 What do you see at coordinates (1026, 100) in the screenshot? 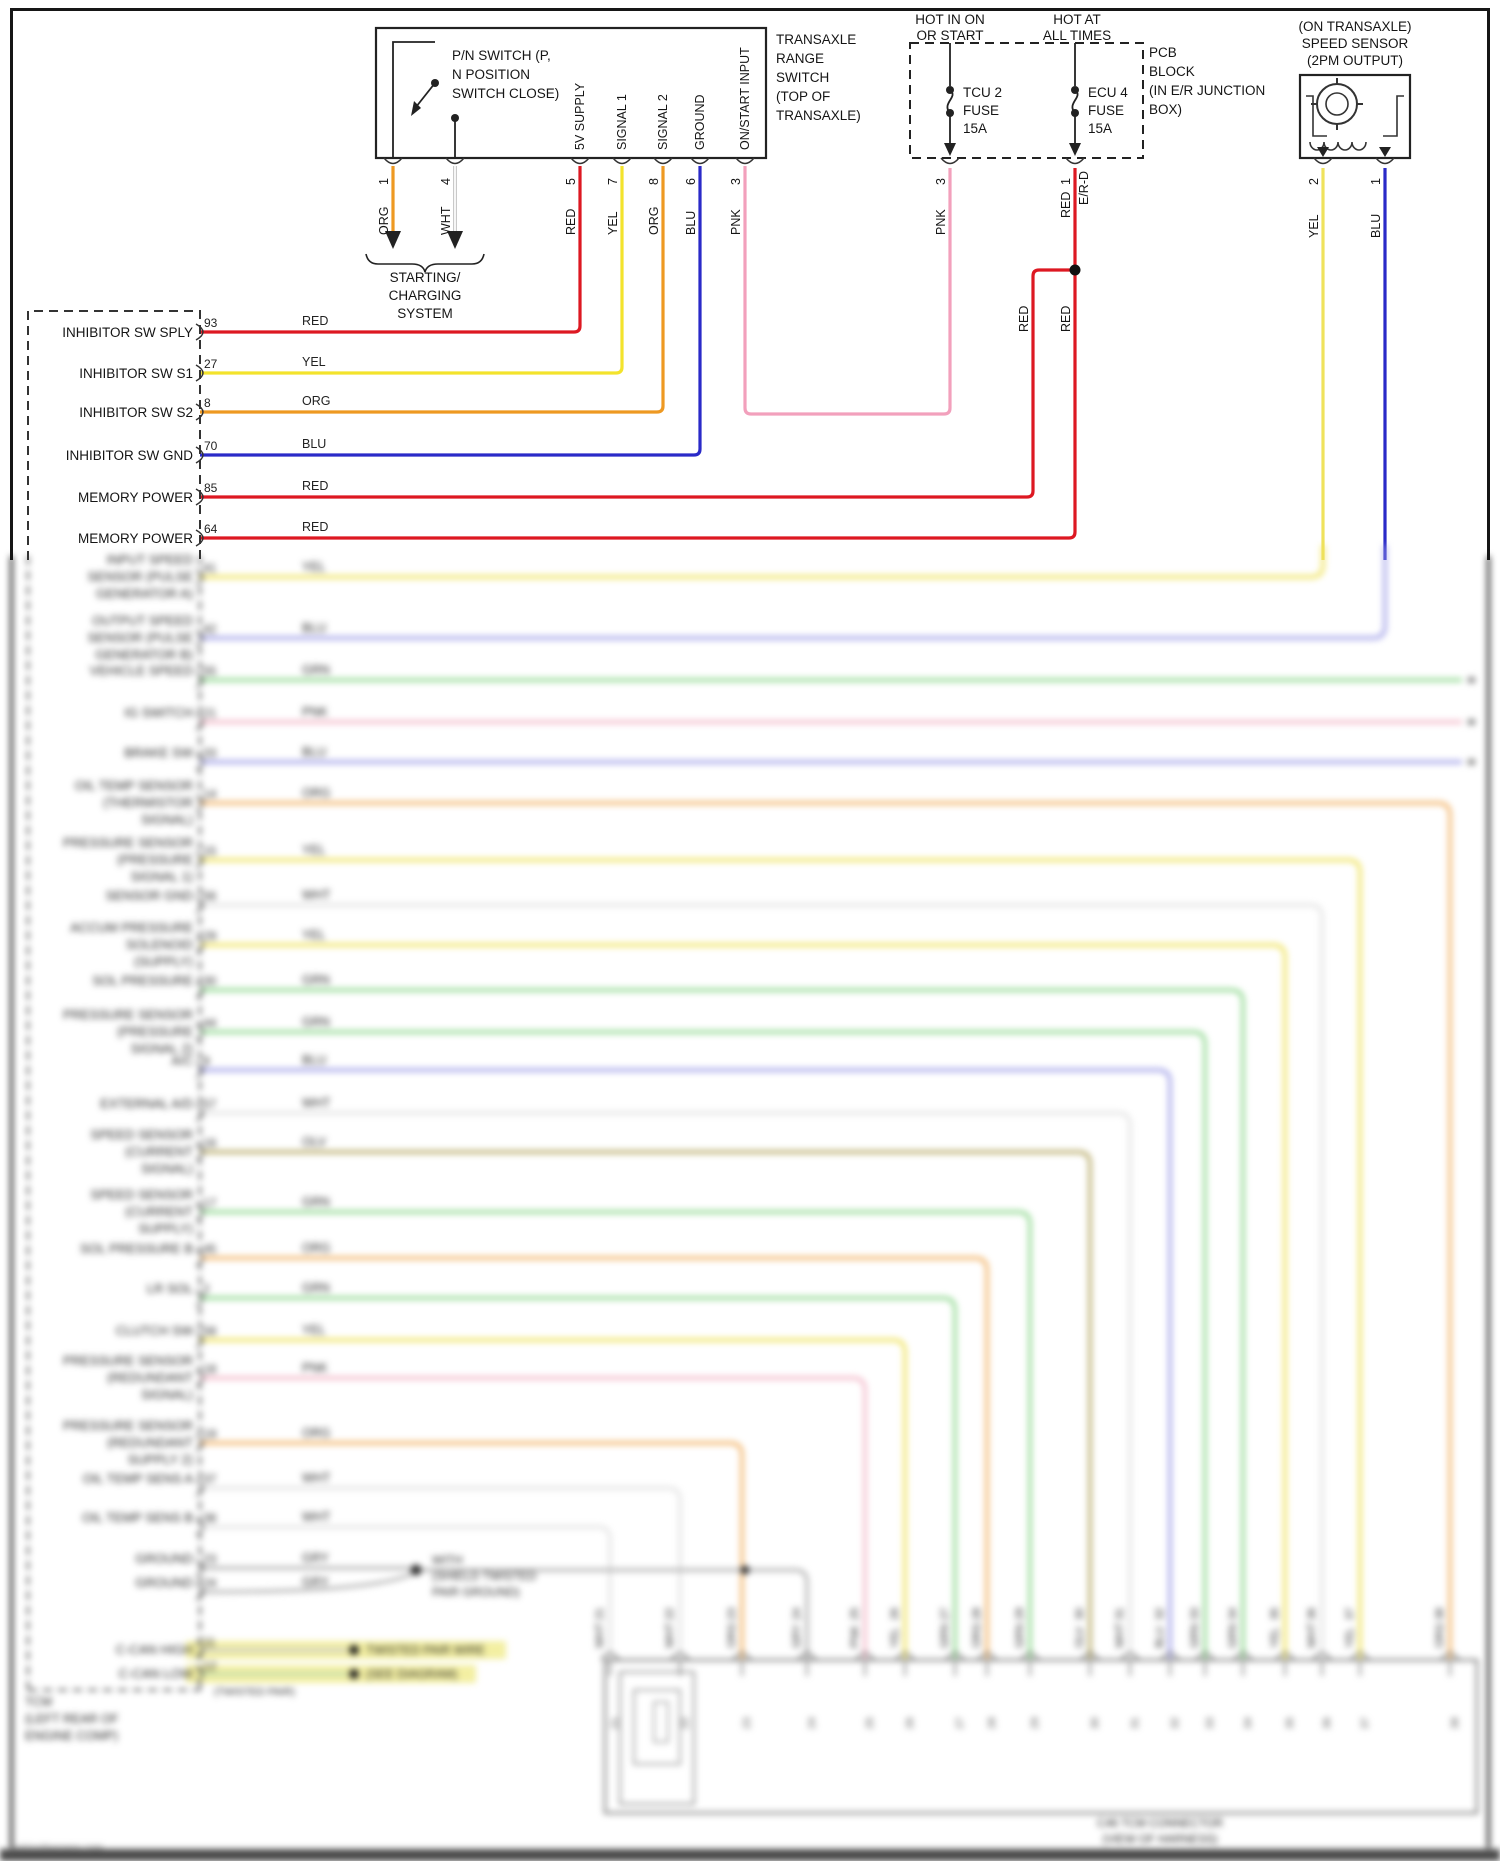
I see `pcb-block-box` at bounding box center [1026, 100].